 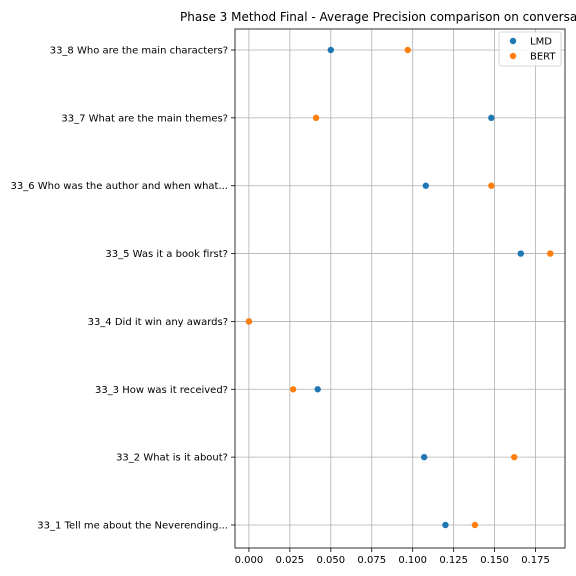 What do you see at coordinates (290, 560) in the screenshot?
I see `x-tick-label: 0.025` at bounding box center [290, 560].